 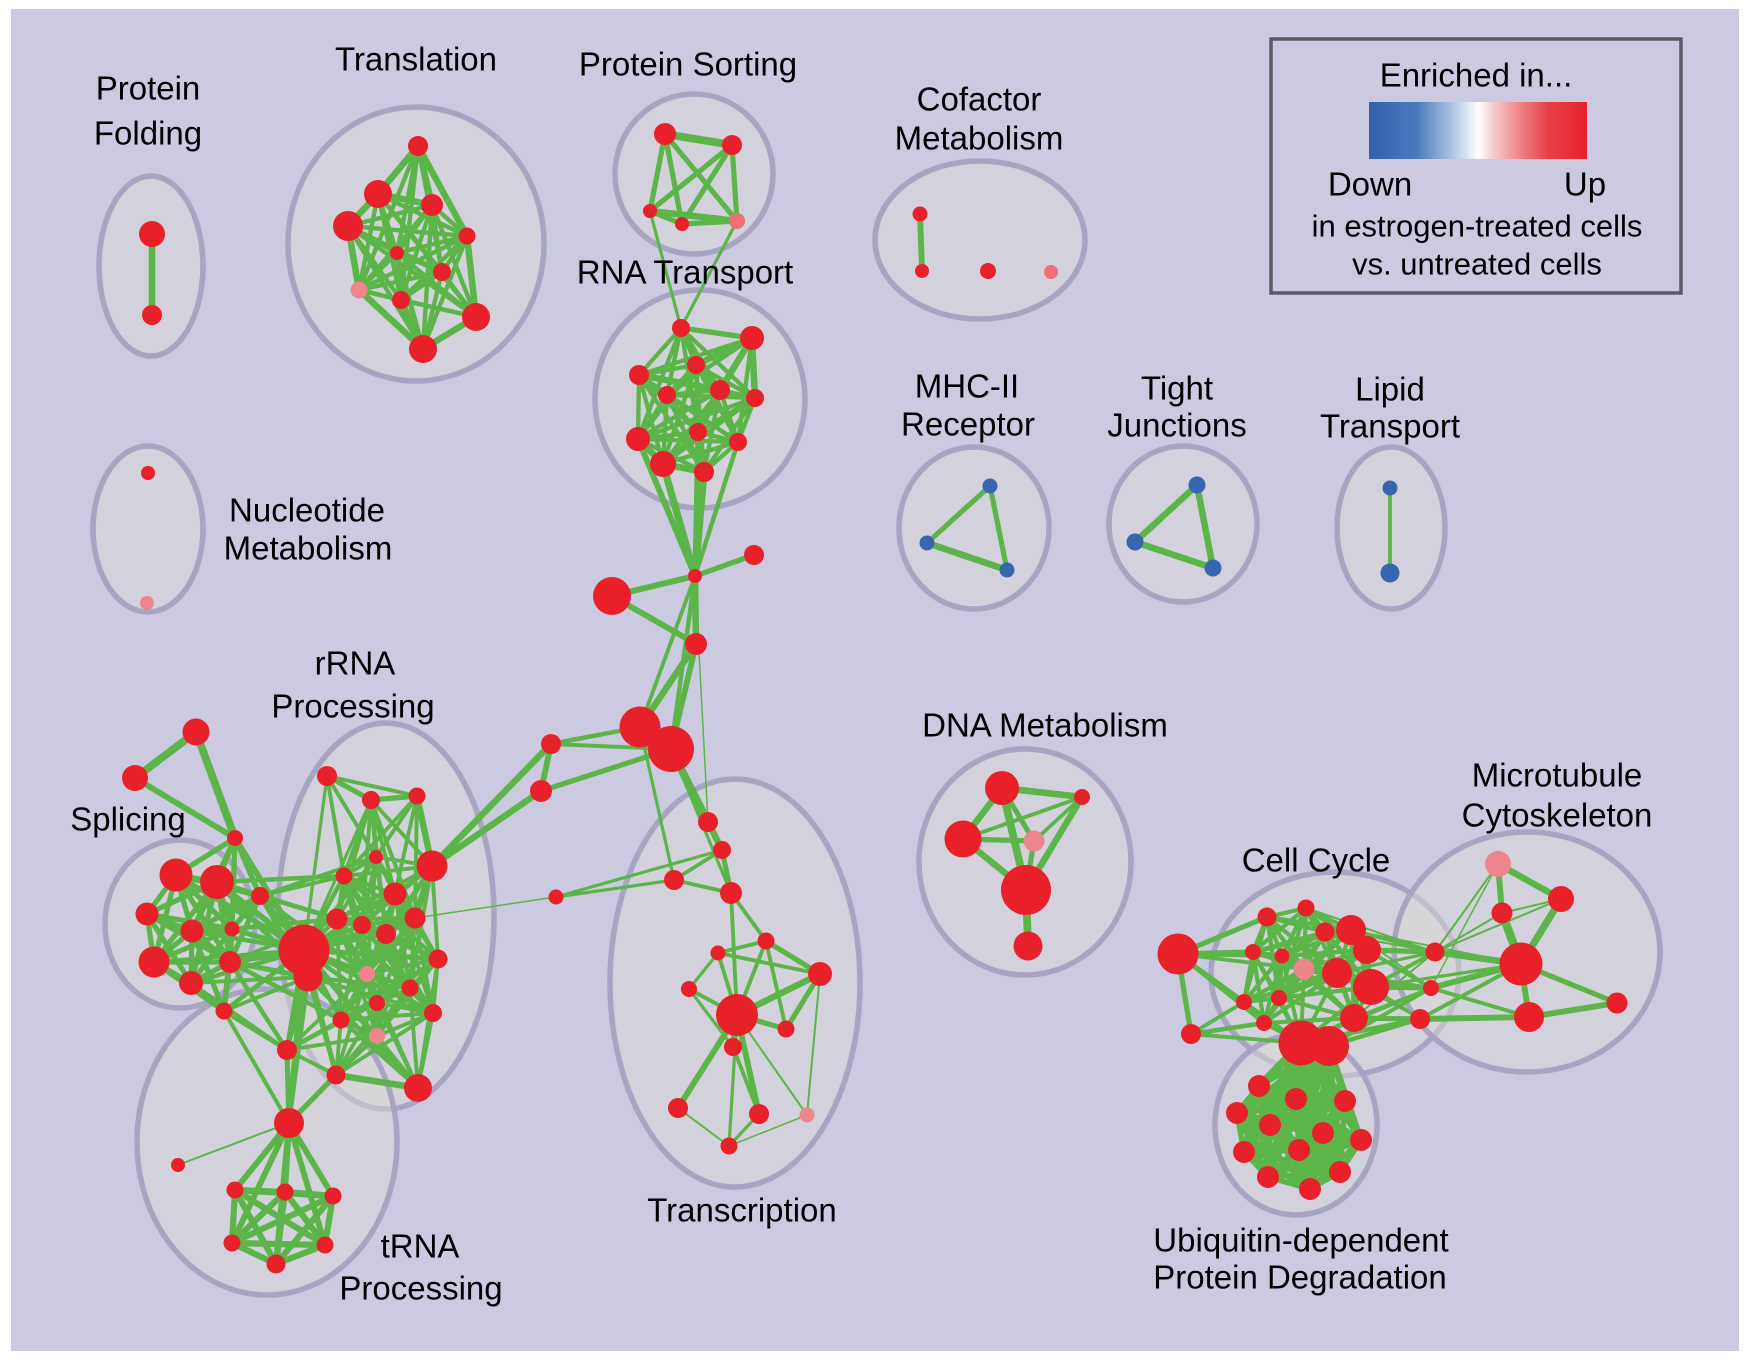 I want to click on svg-text: Protein Sorting, so click(x=688, y=64).